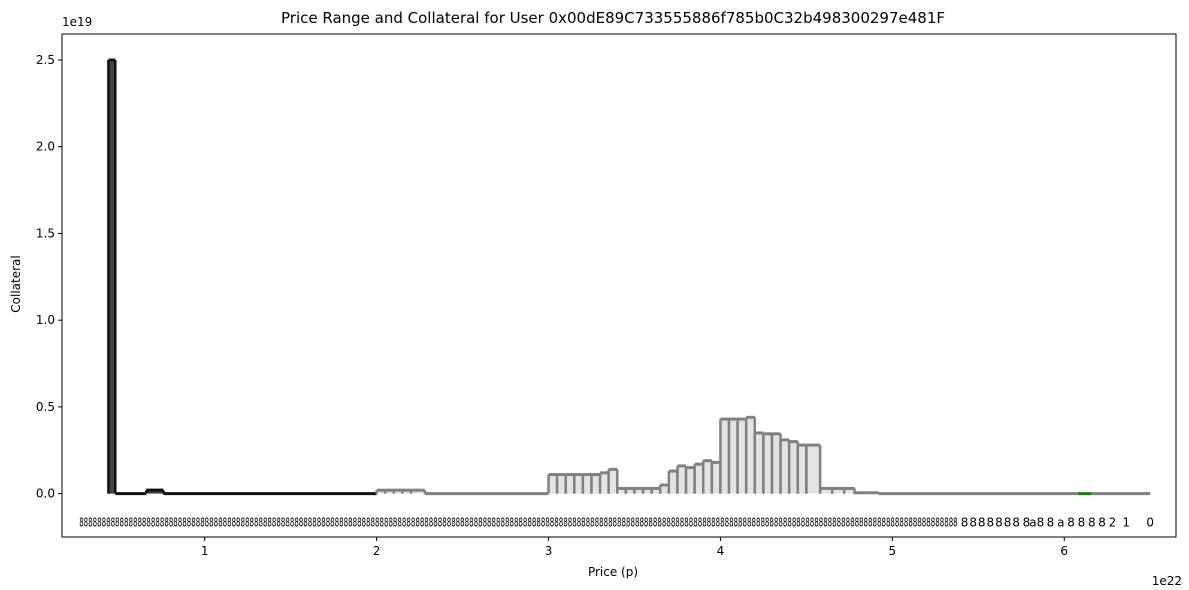 The image size is (1189, 590). I want to click on annotation-label: 0, so click(1150, 522).